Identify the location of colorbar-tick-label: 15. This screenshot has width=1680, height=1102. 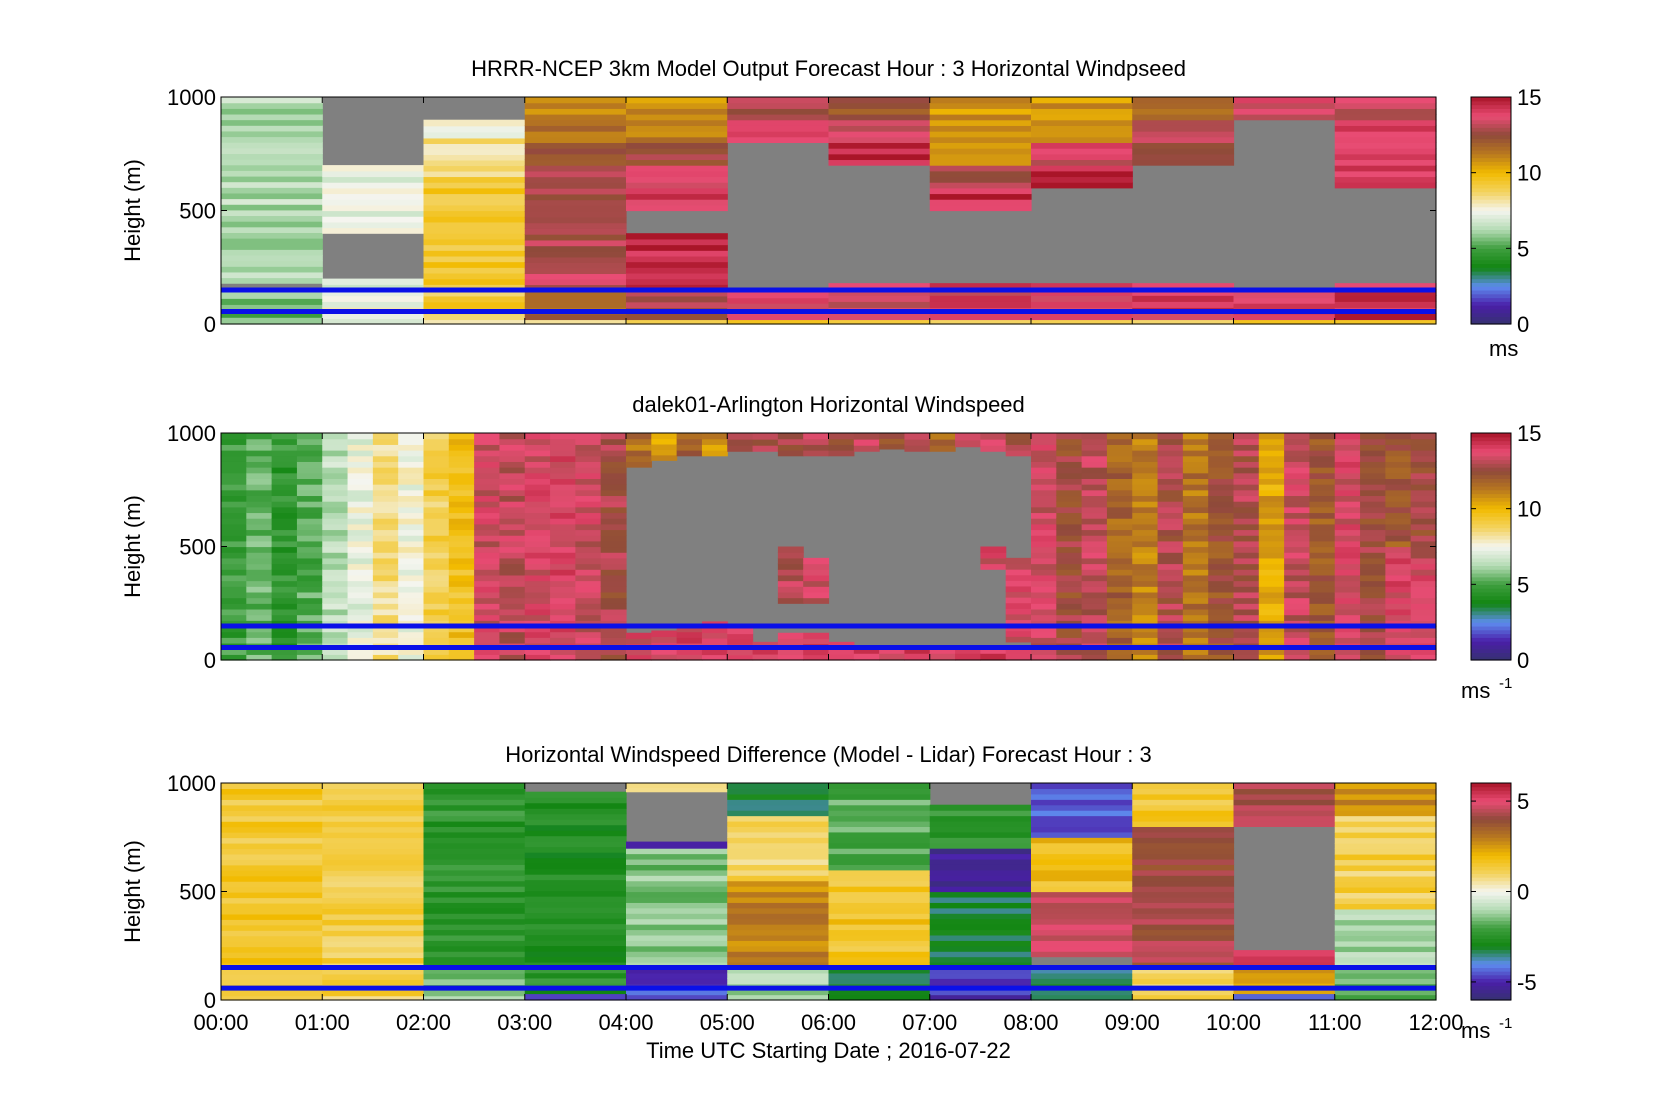
(1529, 97).